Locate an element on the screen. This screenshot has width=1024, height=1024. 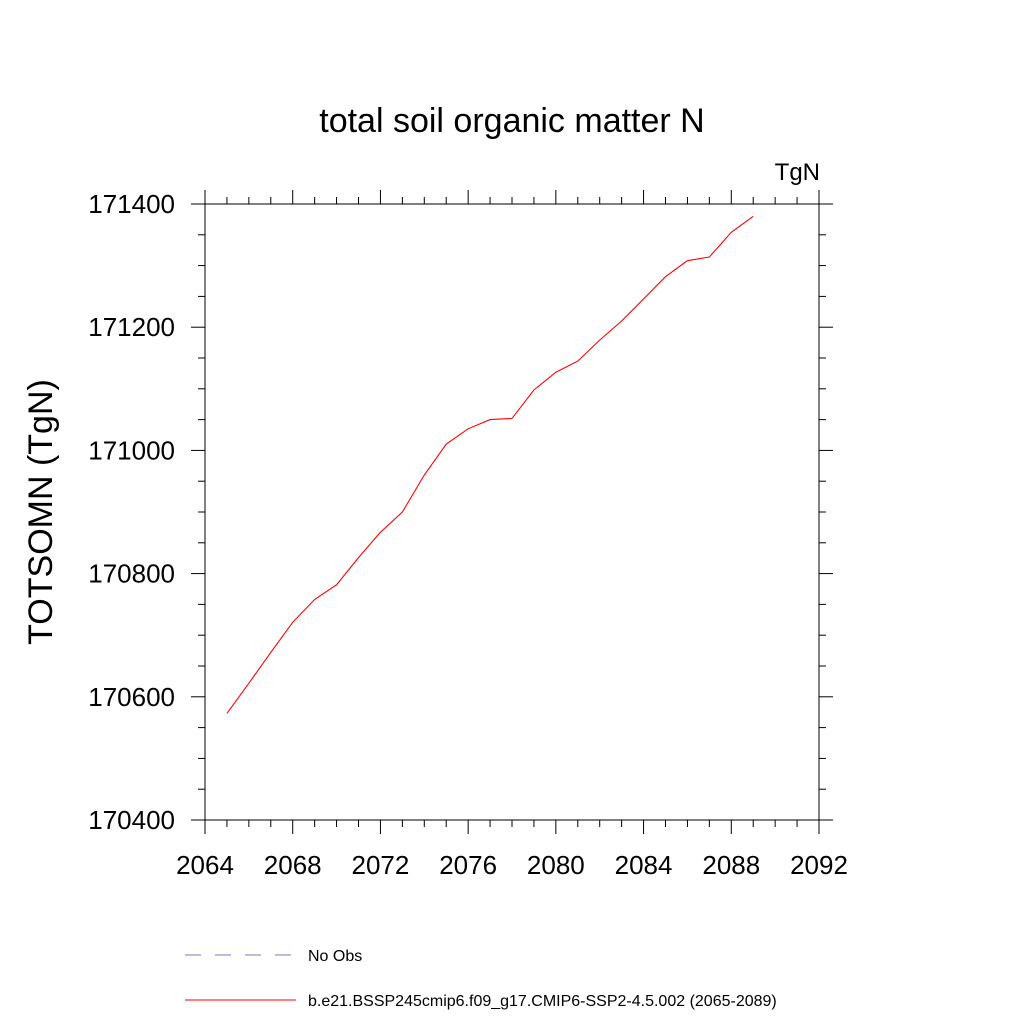
chart-title: total soil organic matter N is located at coordinates (512, 121).